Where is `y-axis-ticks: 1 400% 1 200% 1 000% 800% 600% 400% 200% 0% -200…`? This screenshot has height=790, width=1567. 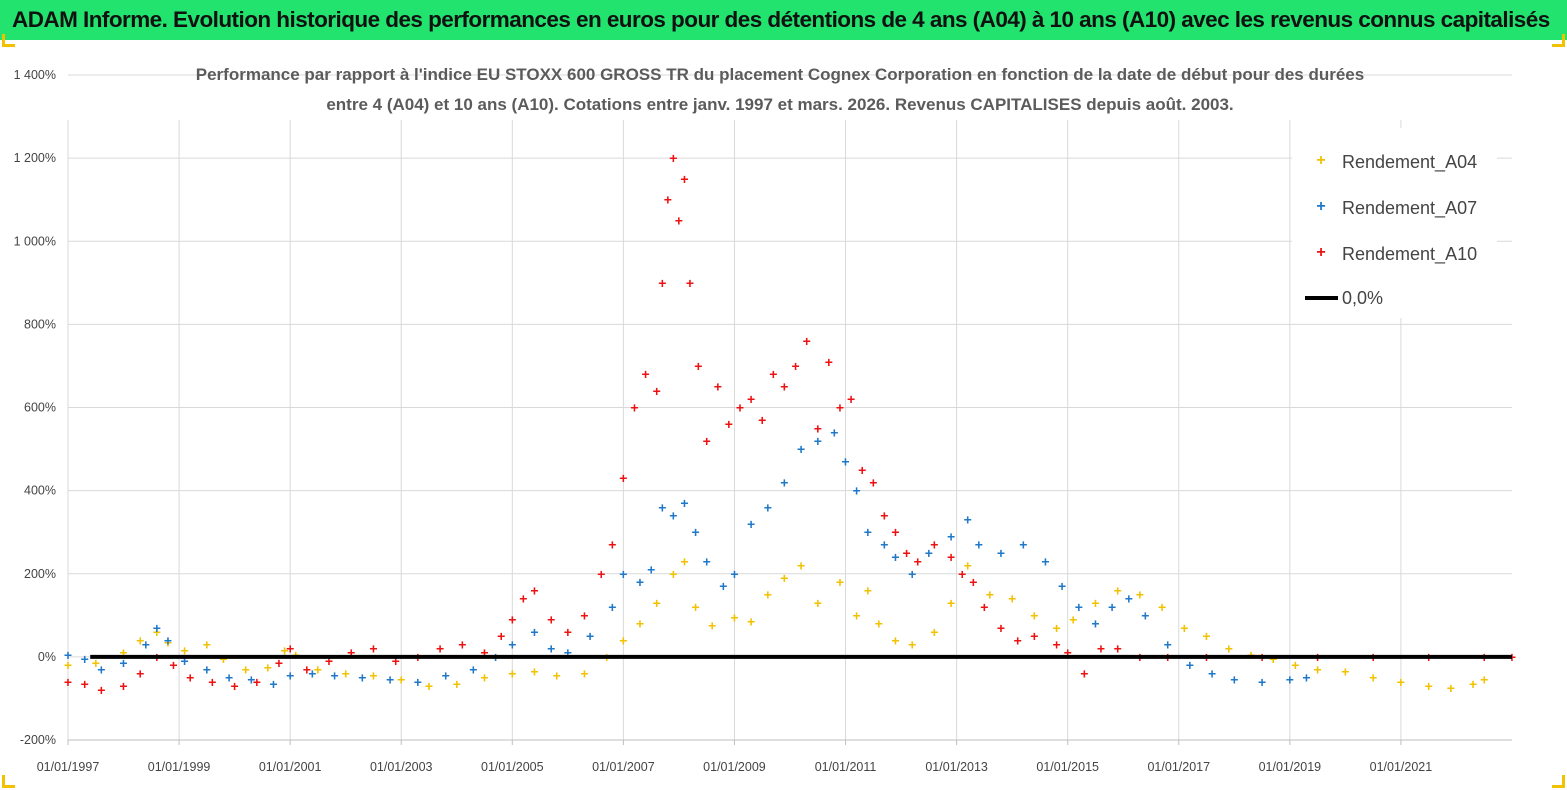
y-axis-ticks: 1 400% 1 200% 1 000% 800% 600% 400% 200% 0% -200… is located at coordinates (35, 407).